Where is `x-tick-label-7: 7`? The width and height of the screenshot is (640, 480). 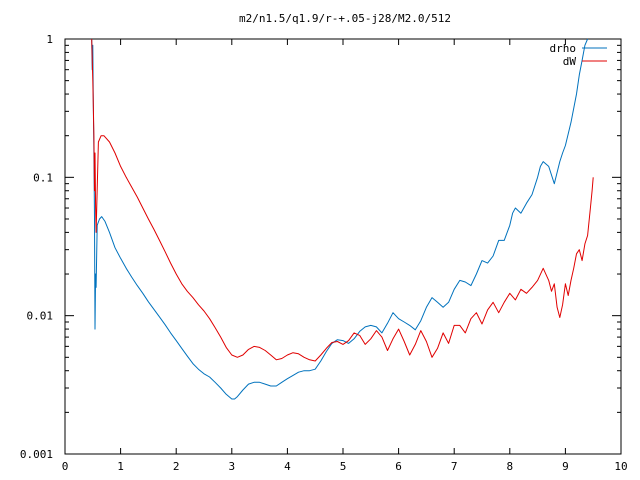
x-tick-label-7: 7 is located at coordinates (454, 466).